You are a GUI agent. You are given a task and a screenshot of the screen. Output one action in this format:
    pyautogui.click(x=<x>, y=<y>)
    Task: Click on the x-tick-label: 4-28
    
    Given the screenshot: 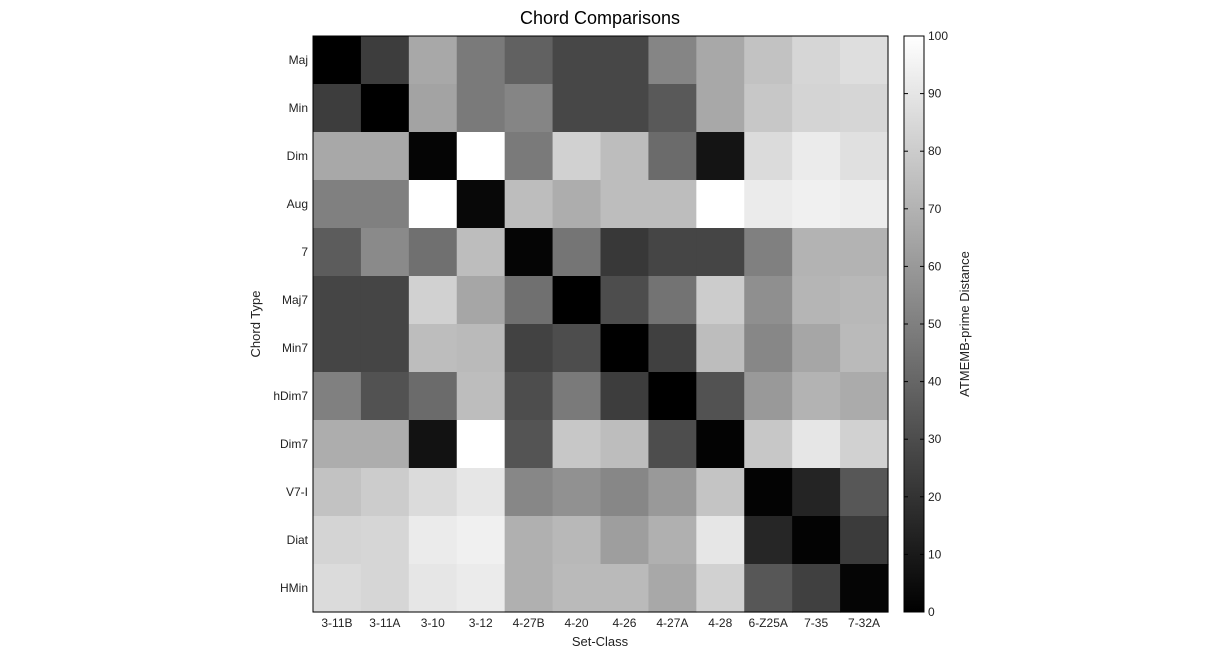 What is the action you would take?
    pyautogui.click(x=720, y=623)
    